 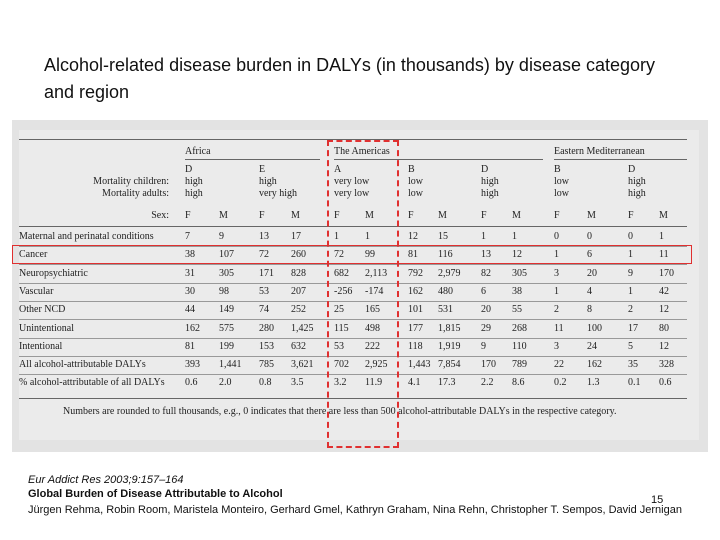 What do you see at coordinates (266, 346) in the screenshot?
I see `table-cell: 153` at bounding box center [266, 346].